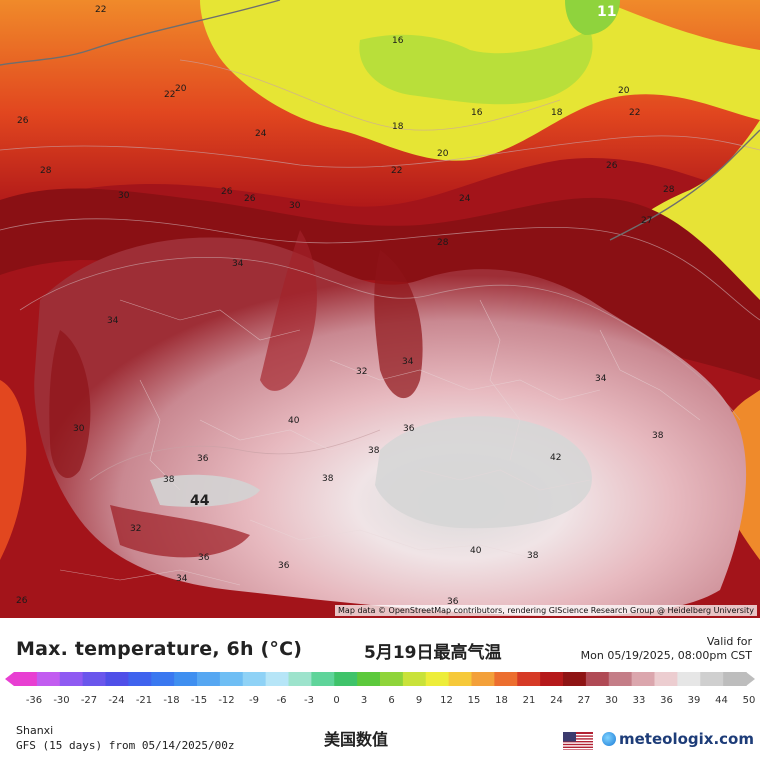 Image resolution: width=760 pixels, height=760 pixels. What do you see at coordinates (144, 700) in the screenshot?
I see `scale-tick-label: -21` at bounding box center [144, 700].